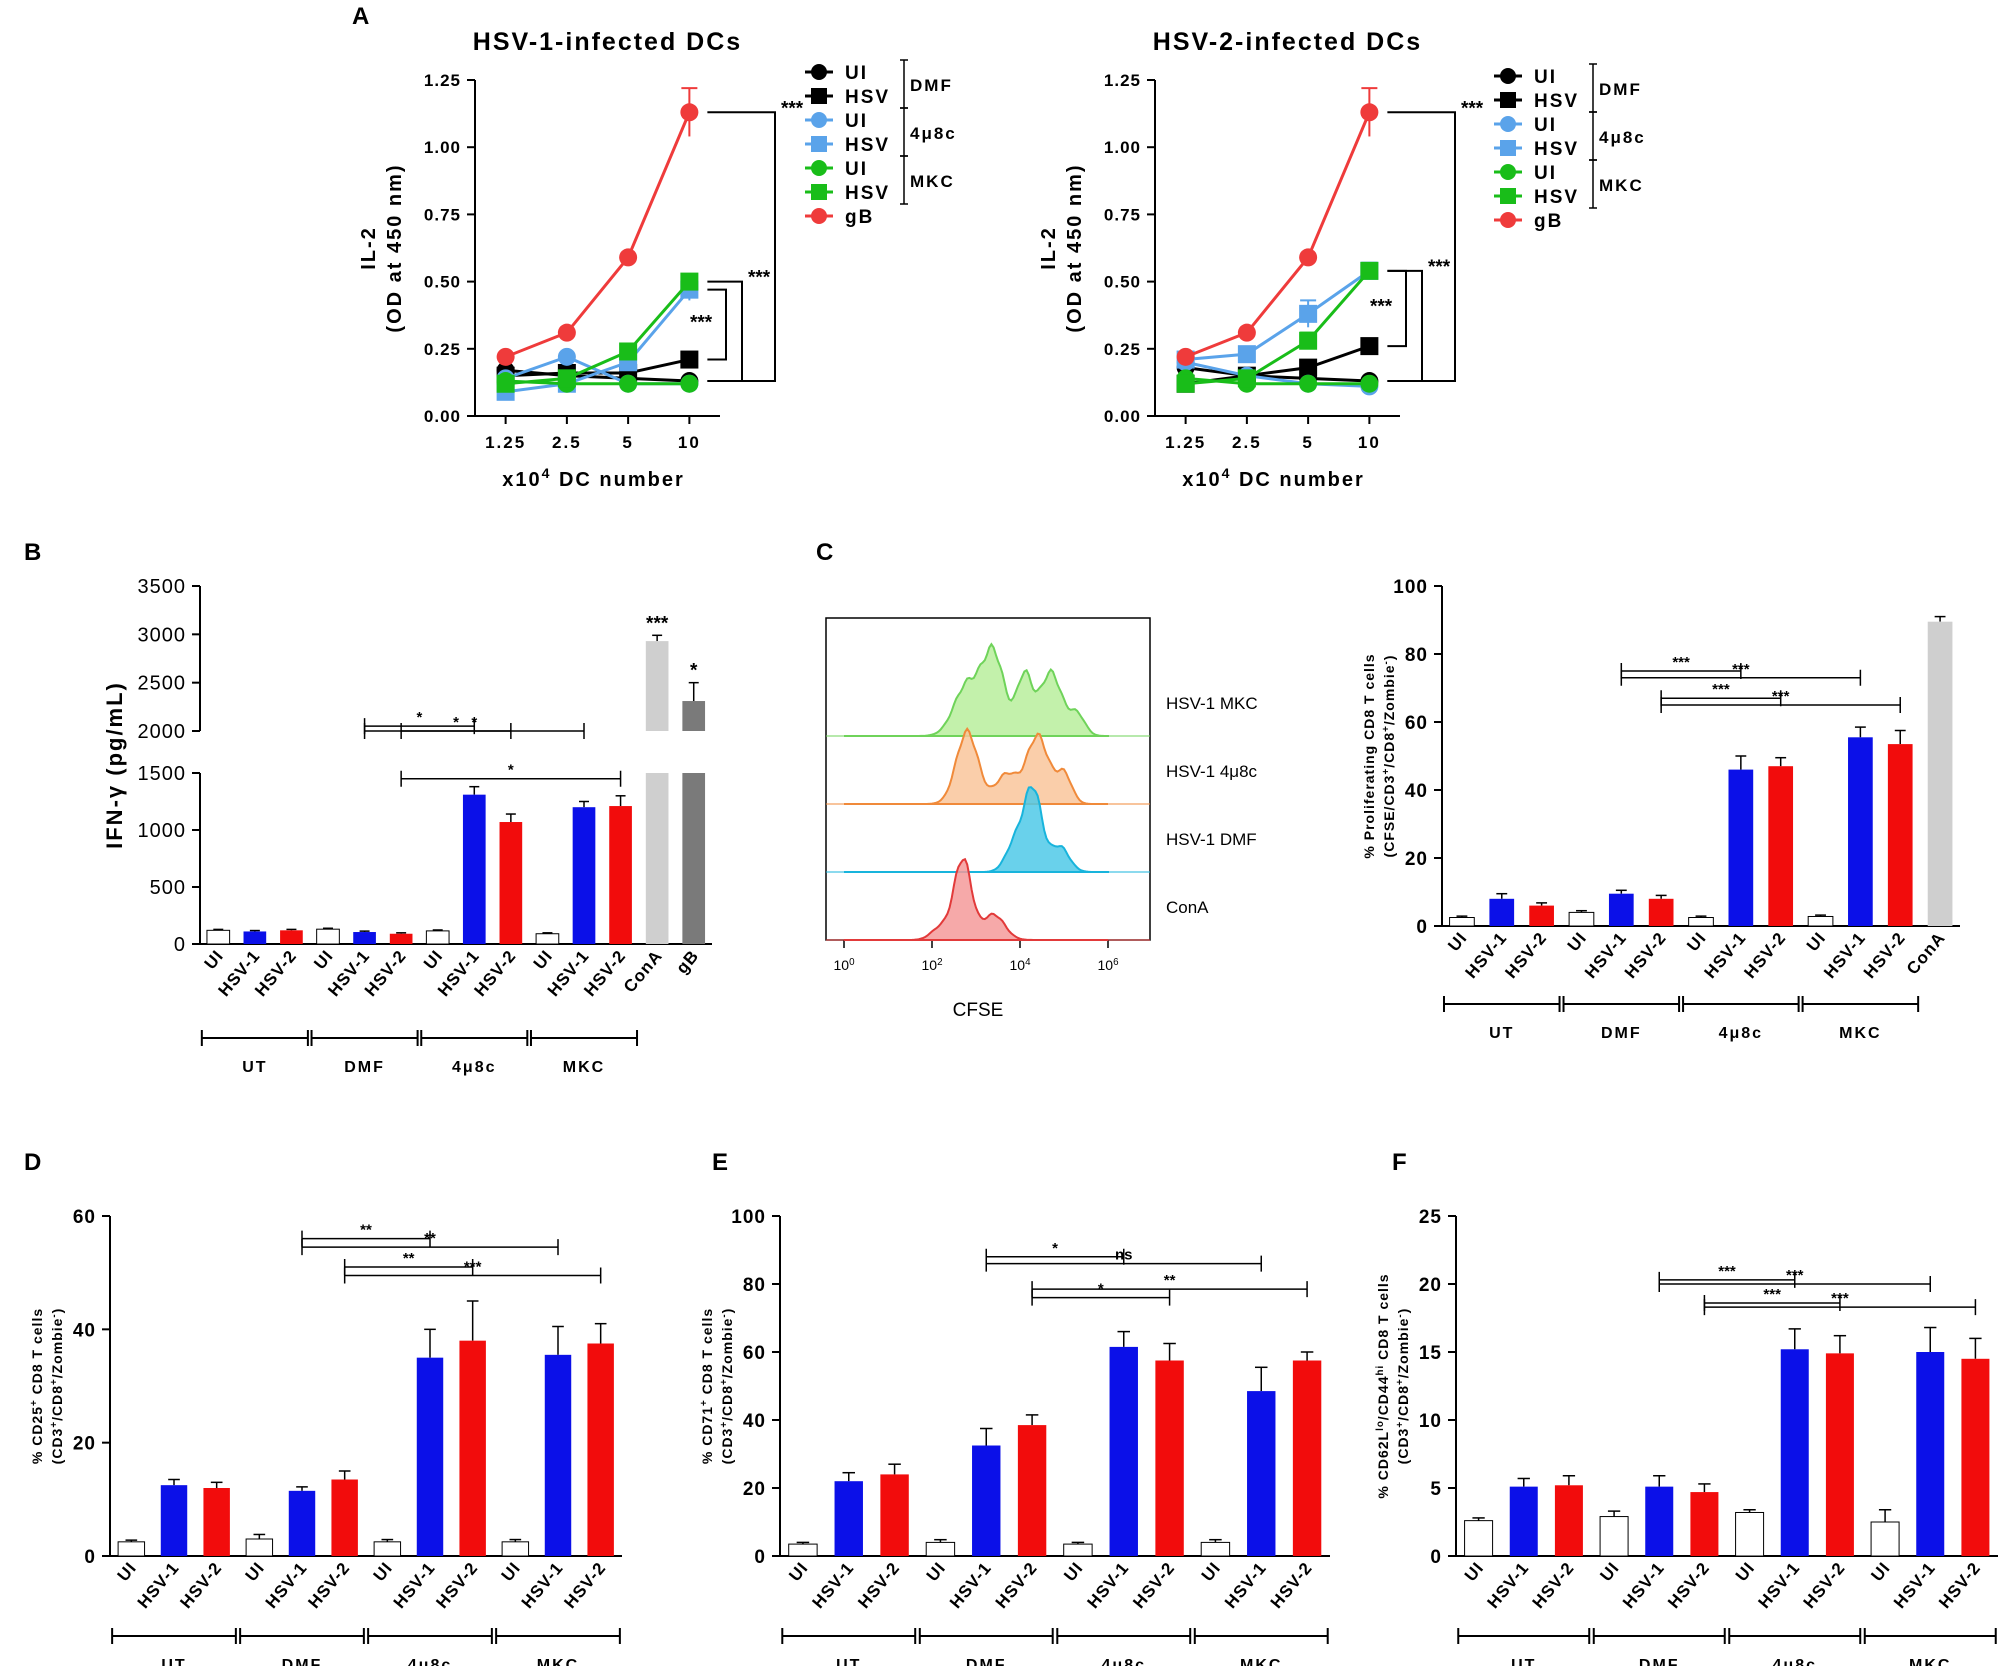 This screenshot has width=2008, height=1666. Describe the element at coordinates (1185, 442) in the screenshot. I see `x-tick-label: 1.25` at that location.